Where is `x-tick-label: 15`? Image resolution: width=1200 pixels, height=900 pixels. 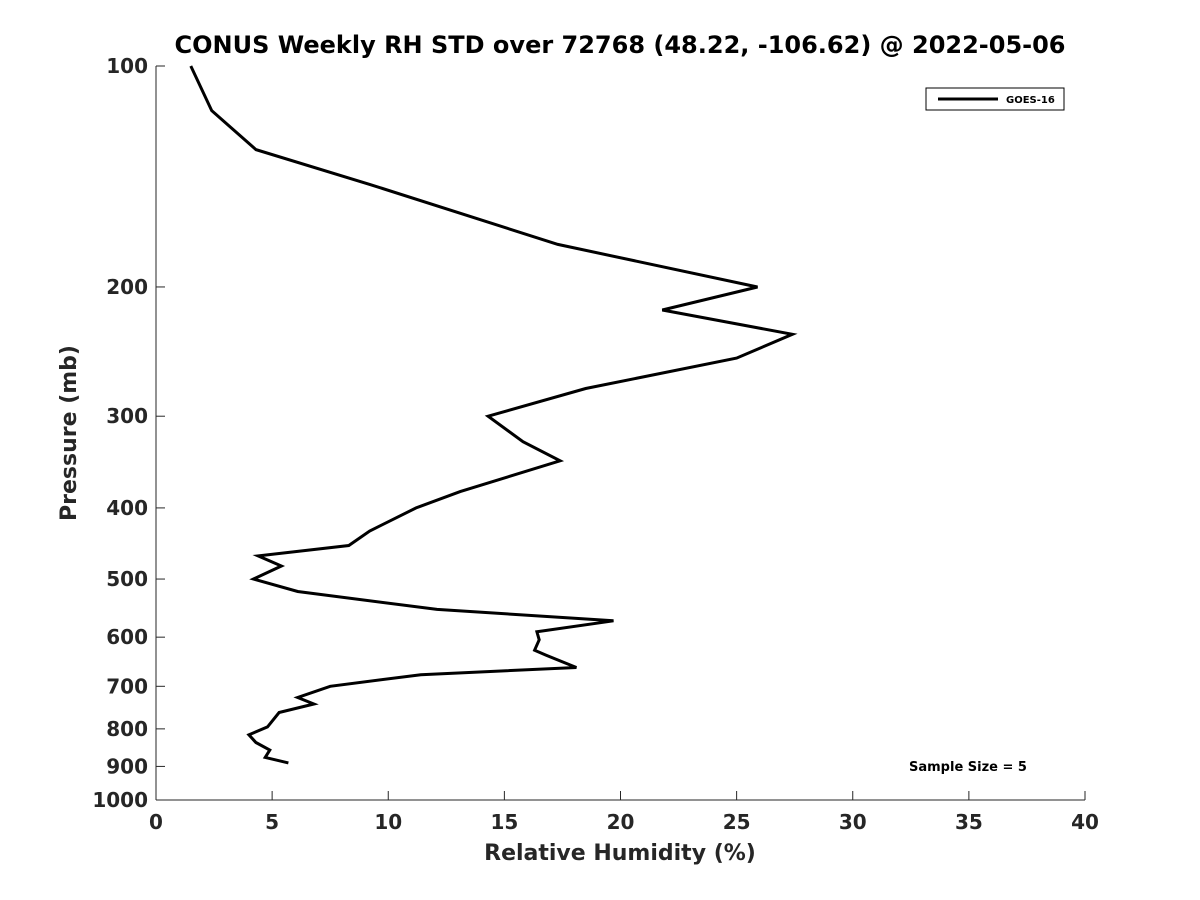 x-tick-label: 15 is located at coordinates (504, 822).